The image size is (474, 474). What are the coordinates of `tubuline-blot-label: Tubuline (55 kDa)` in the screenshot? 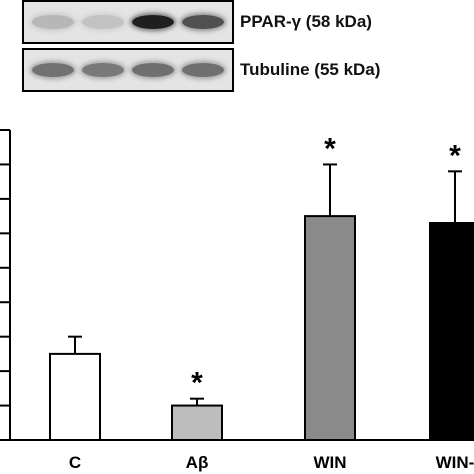 It's located at (310, 69).